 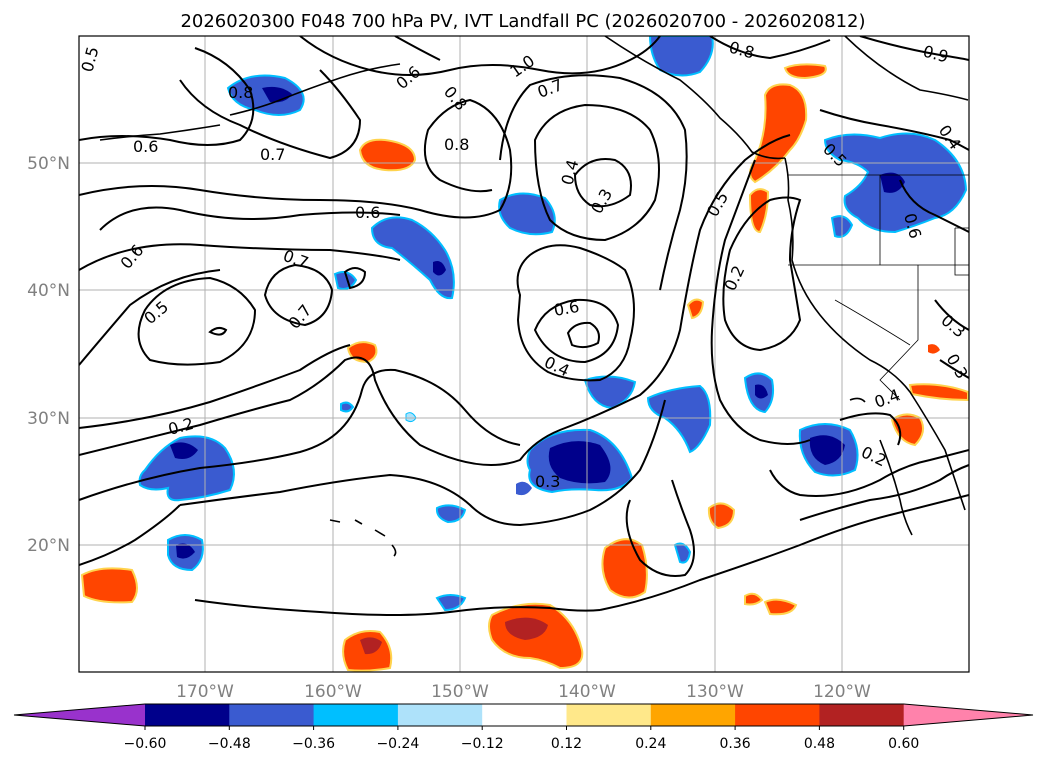 What do you see at coordinates (229, 744) in the screenshot?
I see `colorbar-tick-label: −0.48` at bounding box center [229, 744].